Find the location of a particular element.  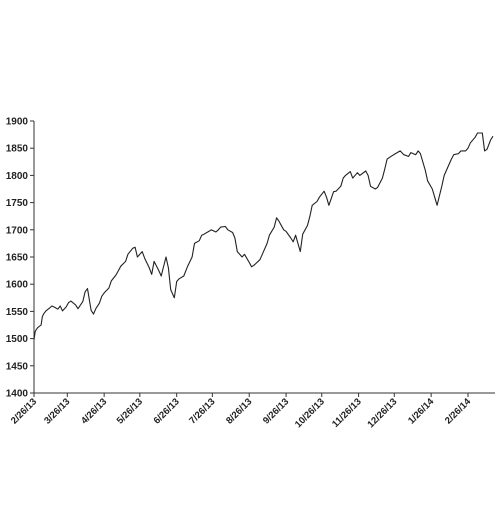

y-tick-label: 1700 is located at coordinates (17, 230).